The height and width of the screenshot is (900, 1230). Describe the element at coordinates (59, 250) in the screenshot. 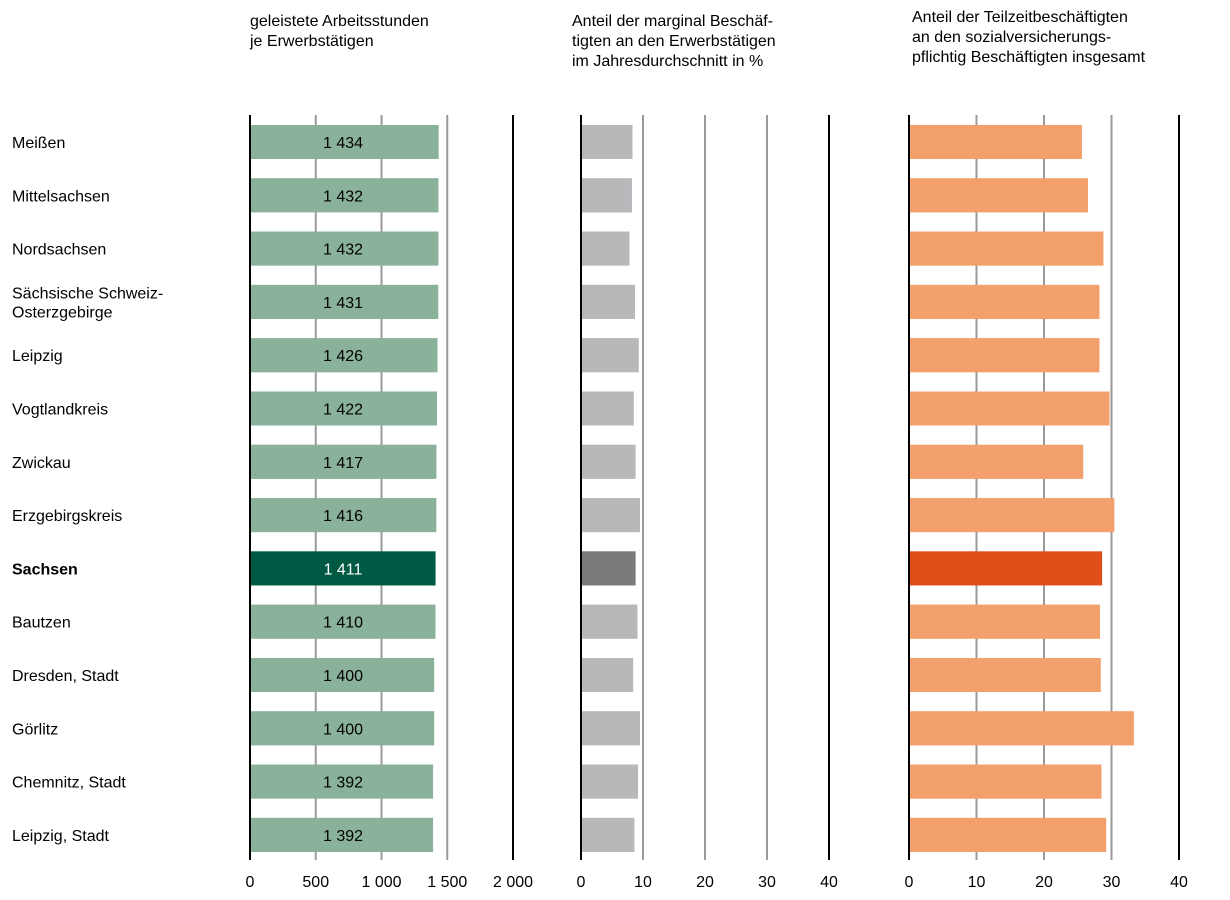

I see `row-label: Nordsachsen` at that location.